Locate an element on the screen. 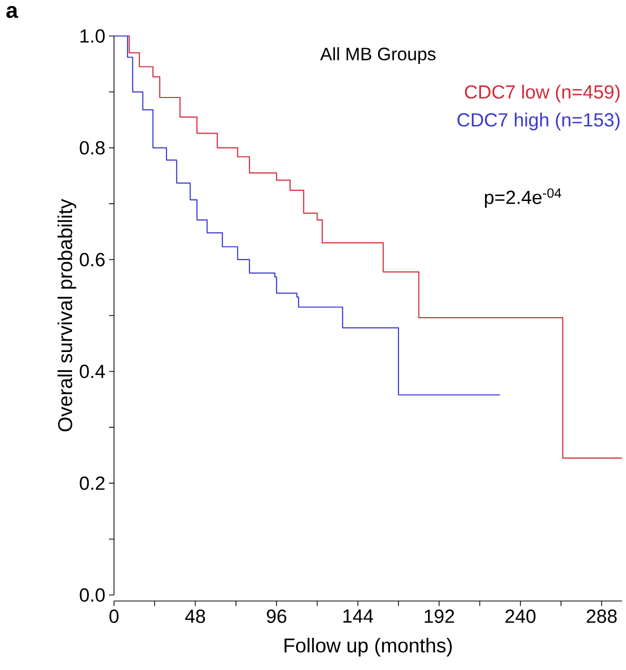 The width and height of the screenshot is (626, 670). y-tick-label: 0.6 is located at coordinates (92, 259).